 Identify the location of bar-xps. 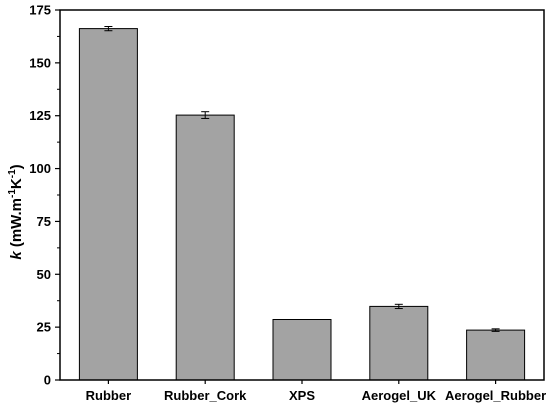
(302, 350).